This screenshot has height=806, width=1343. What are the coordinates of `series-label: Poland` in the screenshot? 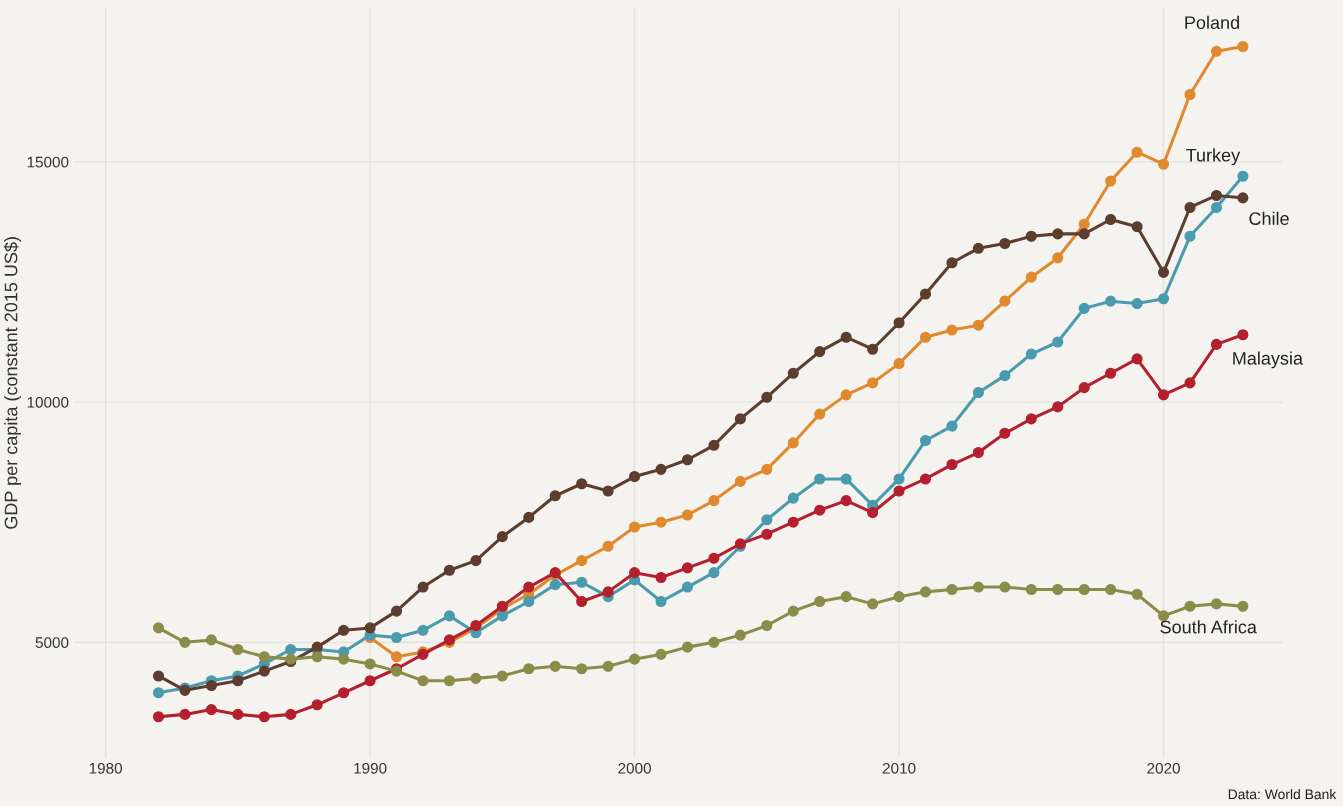 It's located at (1212, 22).